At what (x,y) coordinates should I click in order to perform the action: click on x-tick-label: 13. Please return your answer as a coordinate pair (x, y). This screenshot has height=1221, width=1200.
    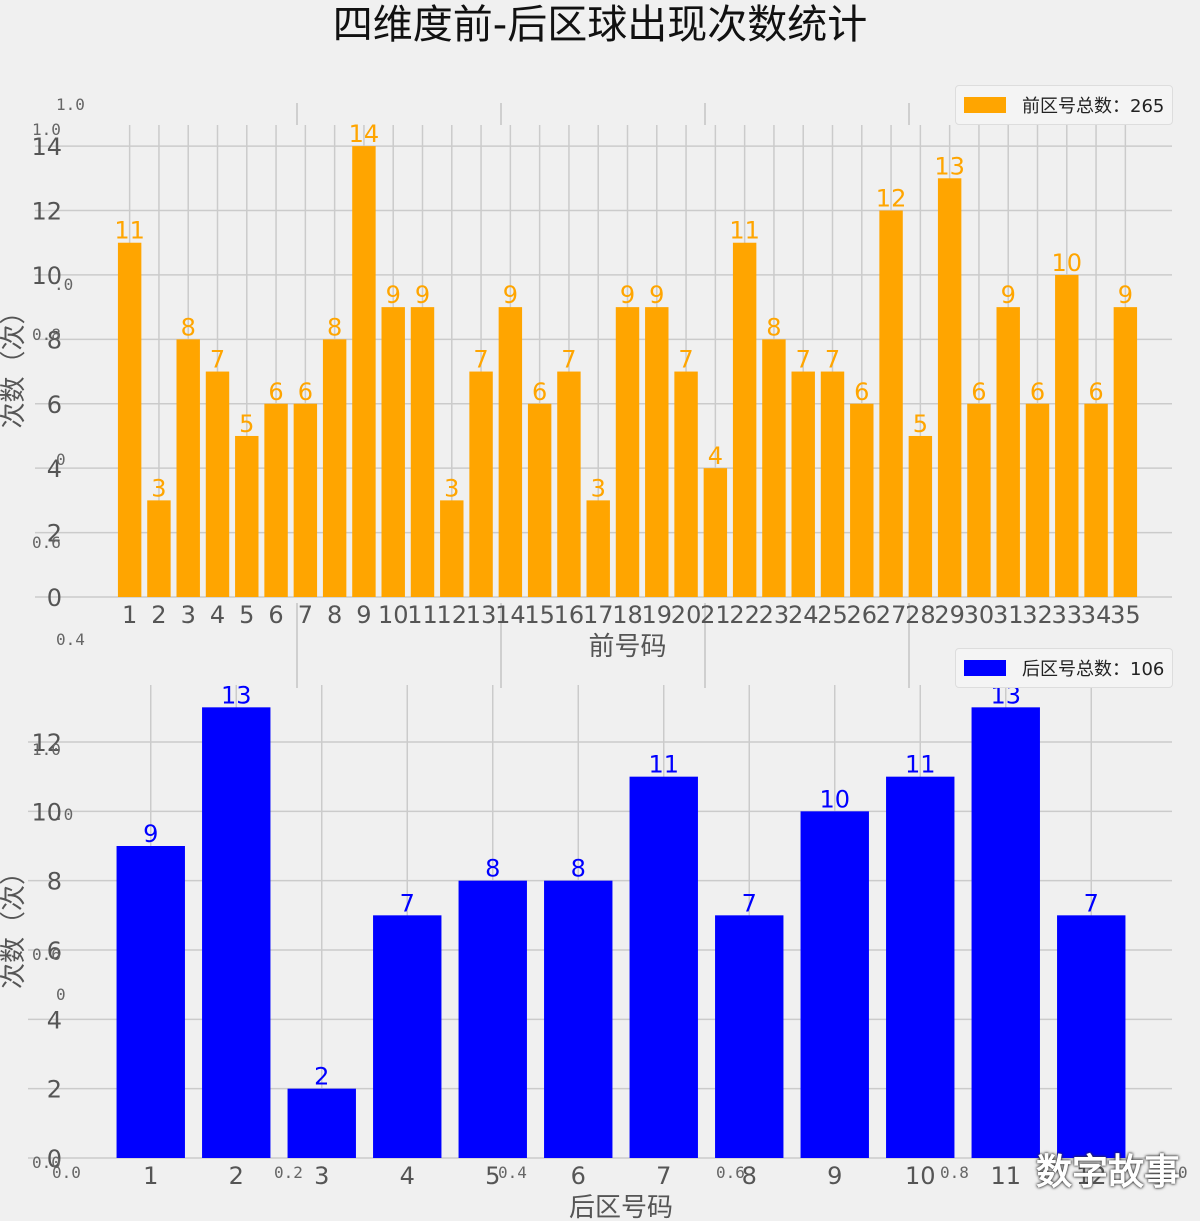
    Looking at the image, I should click on (481, 615).